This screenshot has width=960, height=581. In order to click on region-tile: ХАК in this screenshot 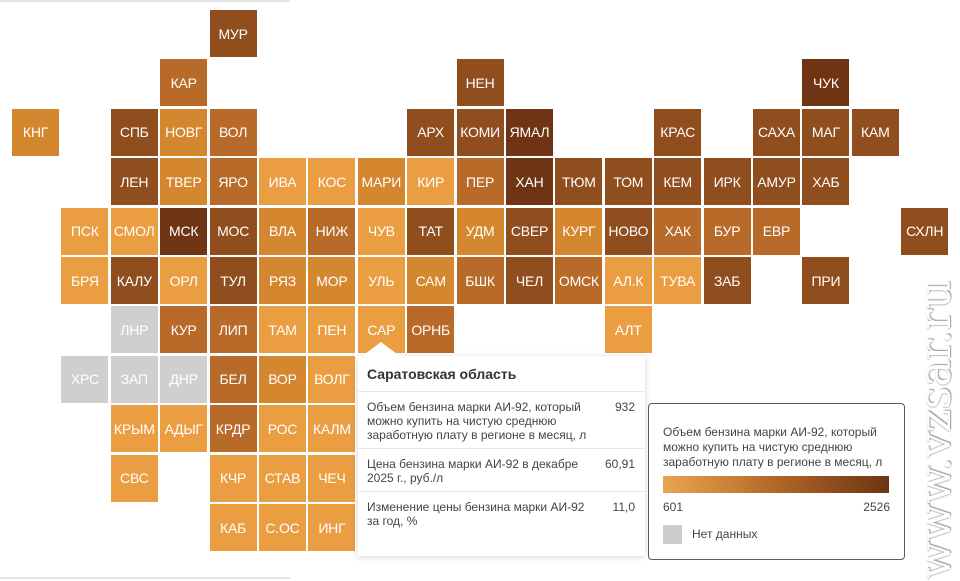, I will do `click(678, 231)`.